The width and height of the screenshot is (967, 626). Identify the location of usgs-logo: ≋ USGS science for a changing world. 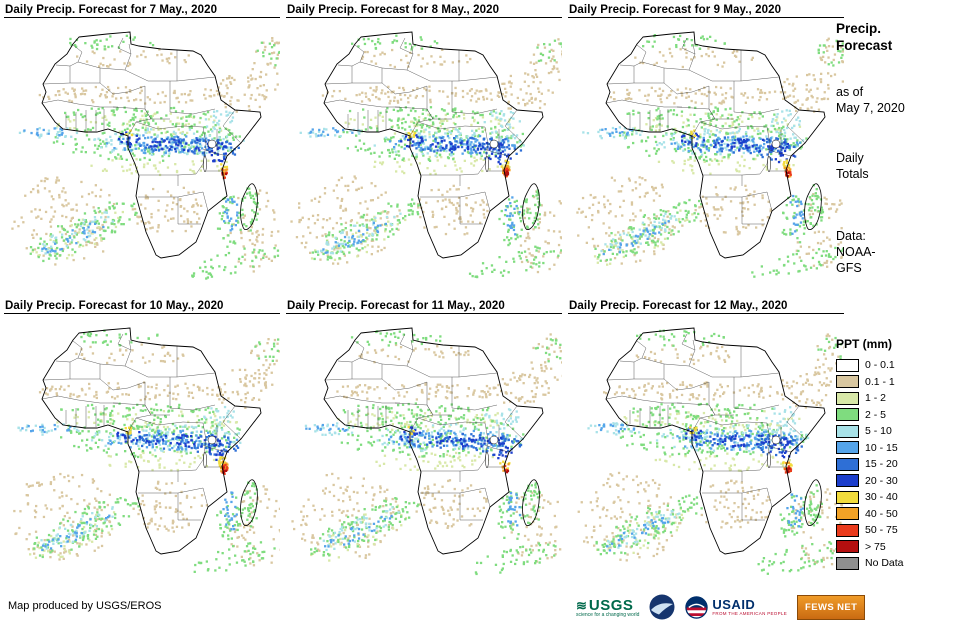
(607, 607).